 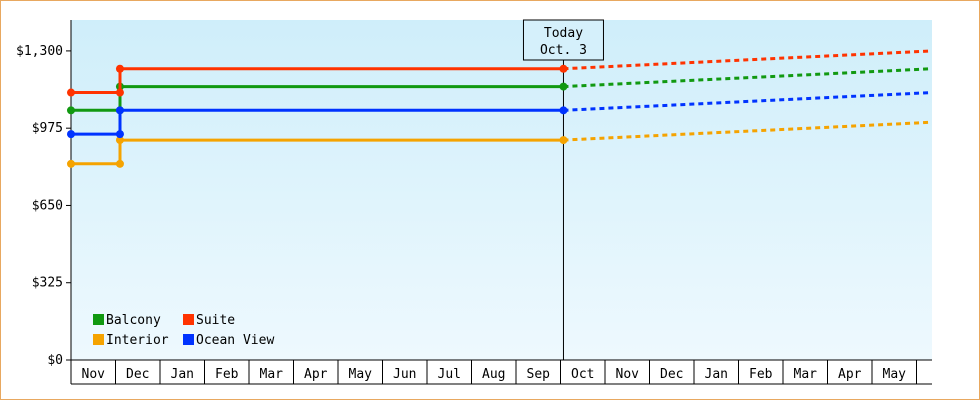 What do you see at coordinates (215, 320) in the screenshot?
I see `legend-label: Suite` at bounding box center [215, 320].